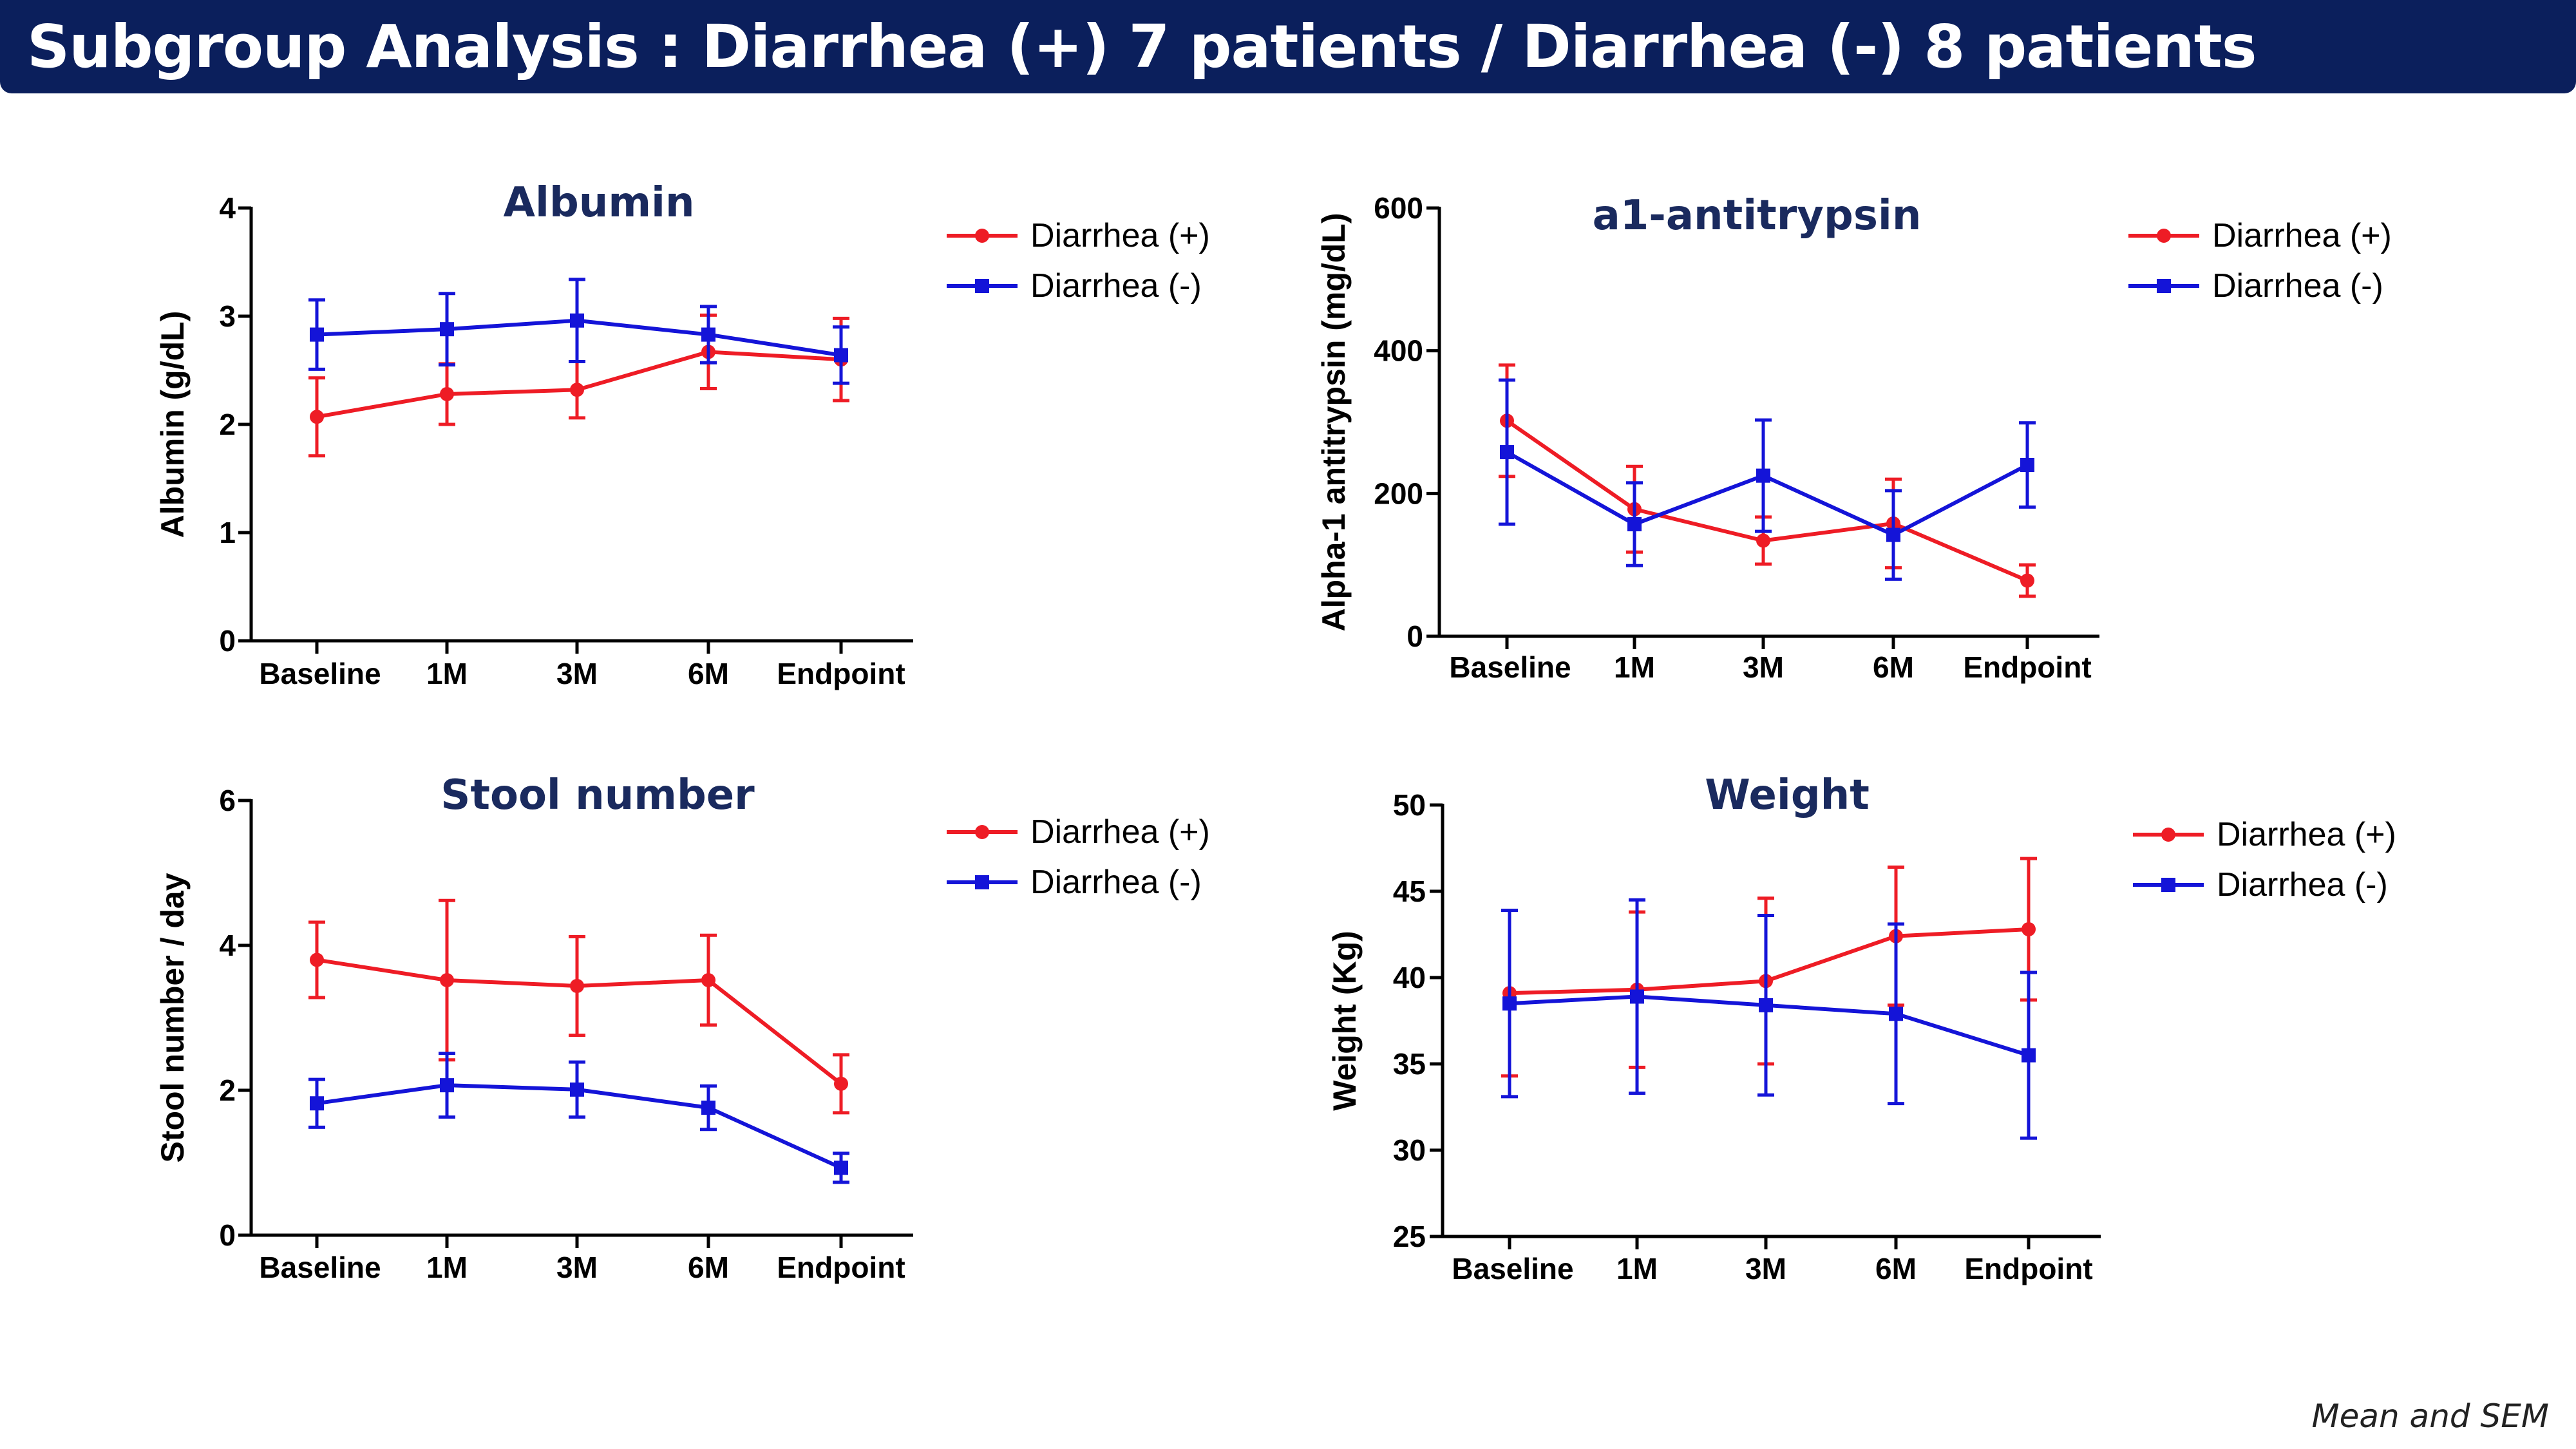 The height and width of the screenshot is (1449, 2576). I want to click on y-tick-label: 35, so click(1409, 1064).